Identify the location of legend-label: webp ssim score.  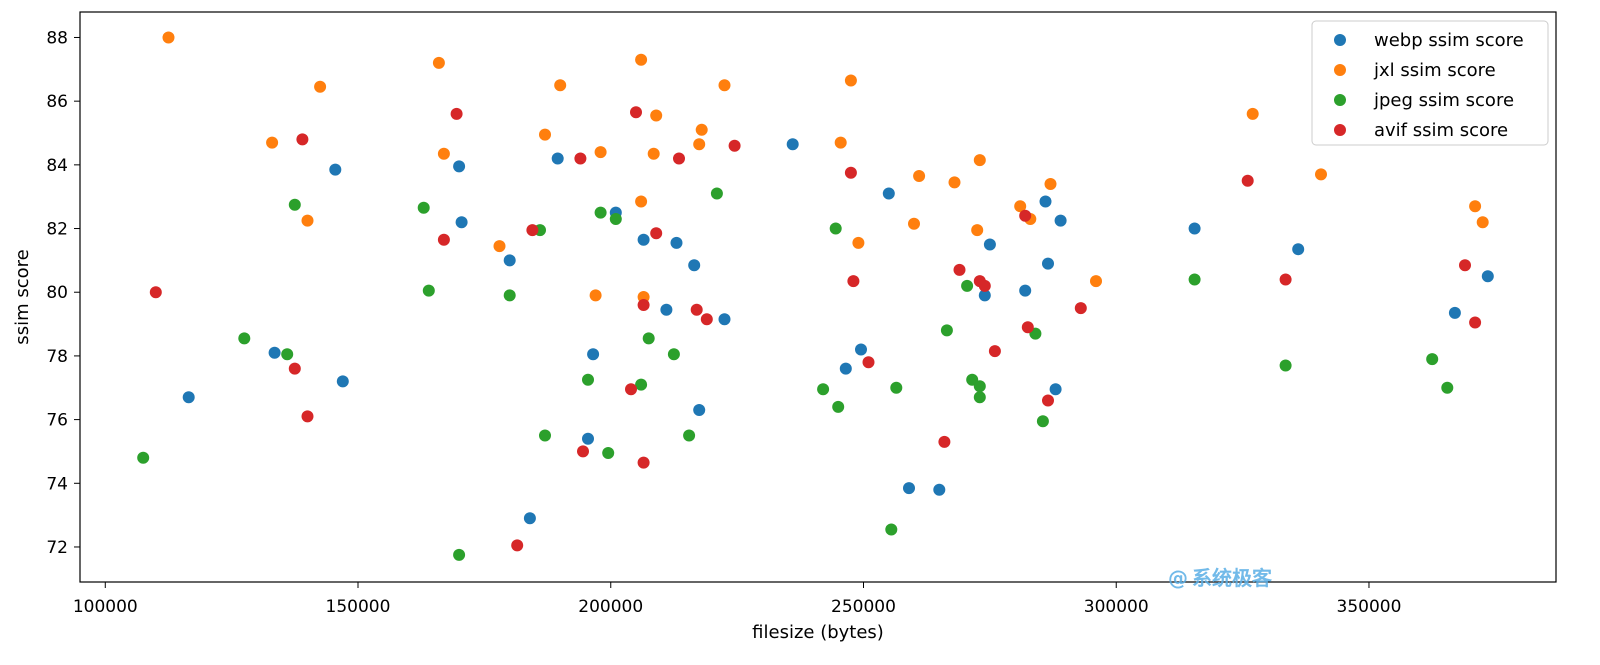
(1449, 40).